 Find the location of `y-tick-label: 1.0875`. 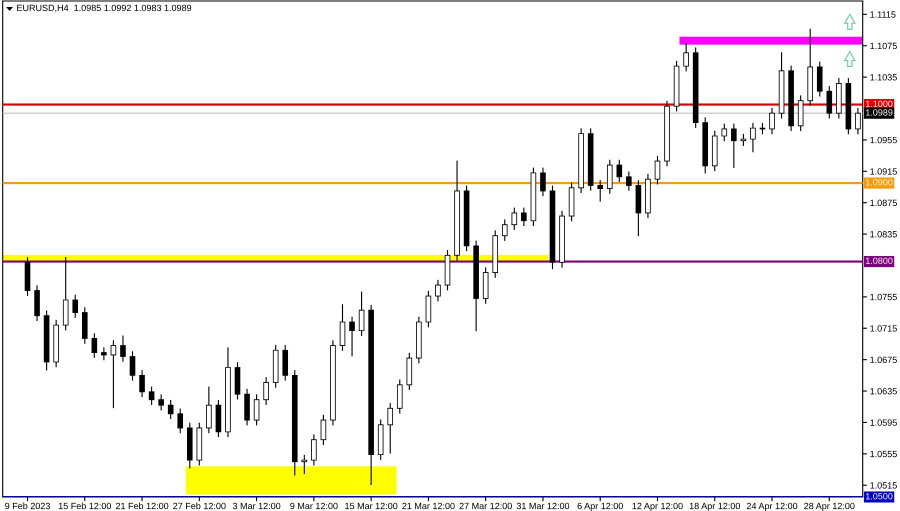

y-tick-label: 1.0875 is located at coordinates (883, 203).